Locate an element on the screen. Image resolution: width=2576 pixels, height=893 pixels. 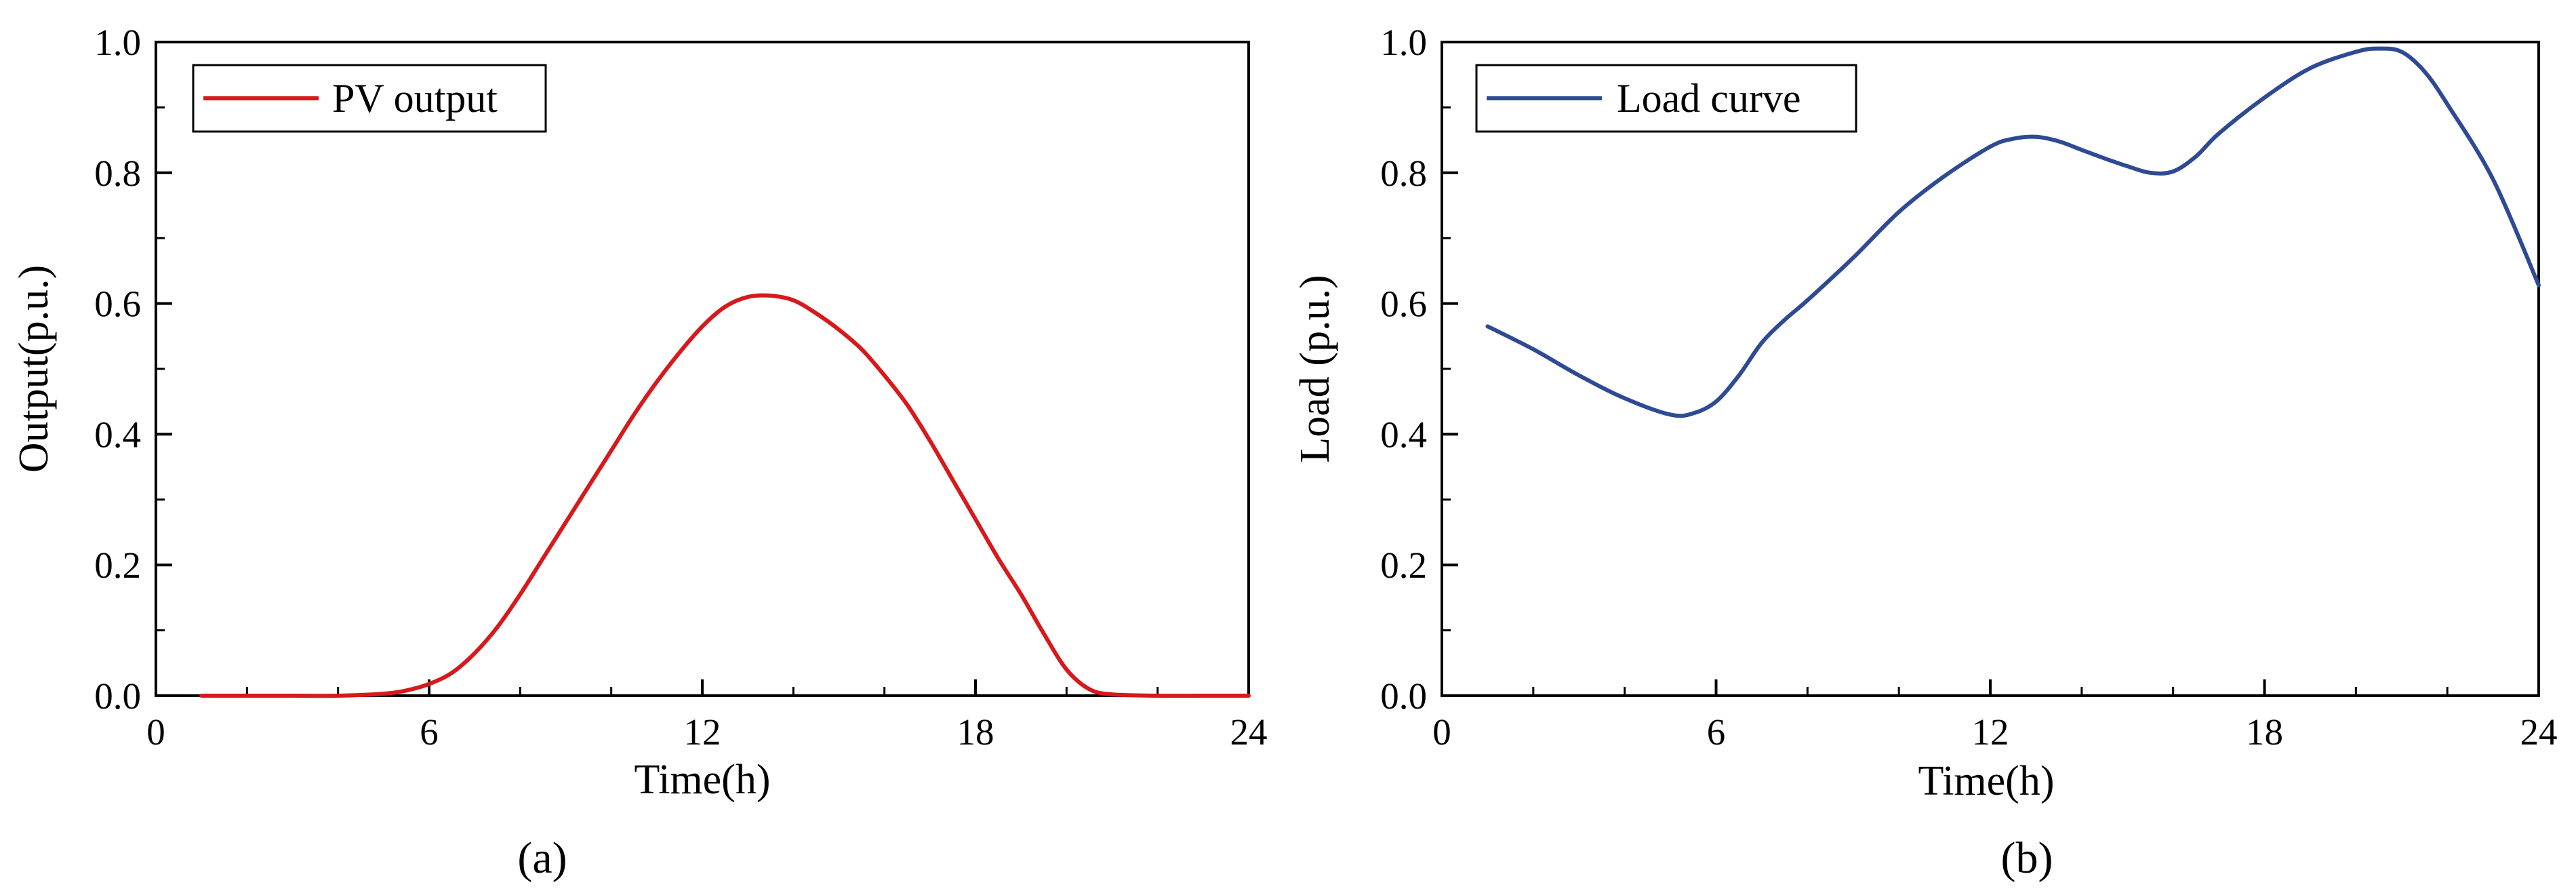
y-tick-label-b: 0.4 is located at coordinates (1403, 434).